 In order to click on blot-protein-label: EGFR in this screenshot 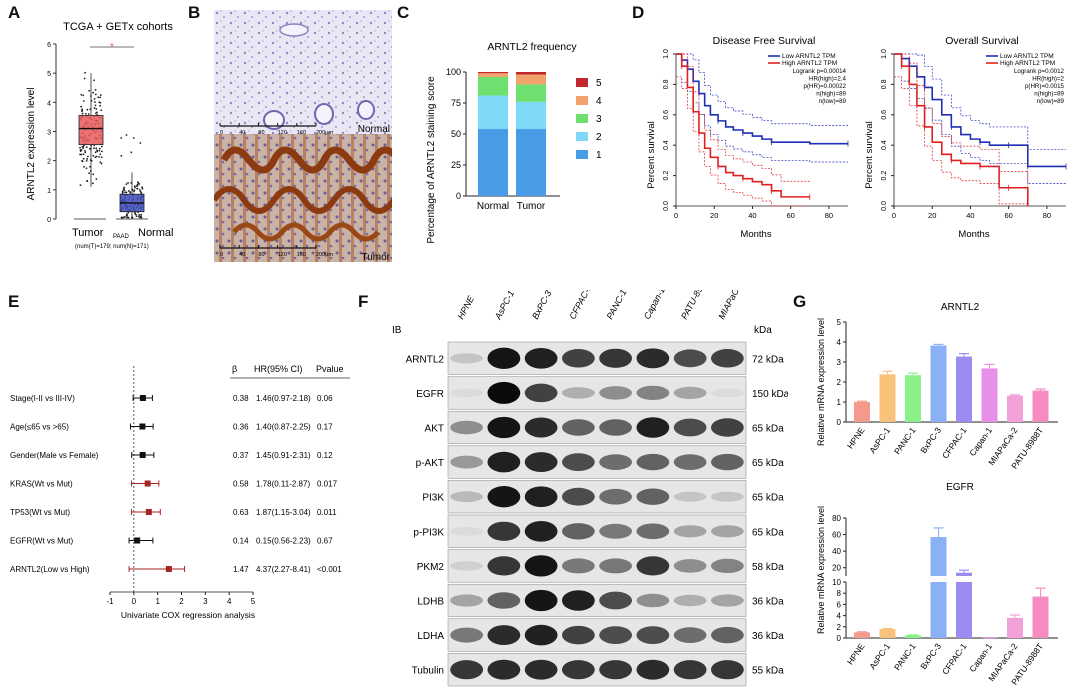, I will do `click(430, 394)`.